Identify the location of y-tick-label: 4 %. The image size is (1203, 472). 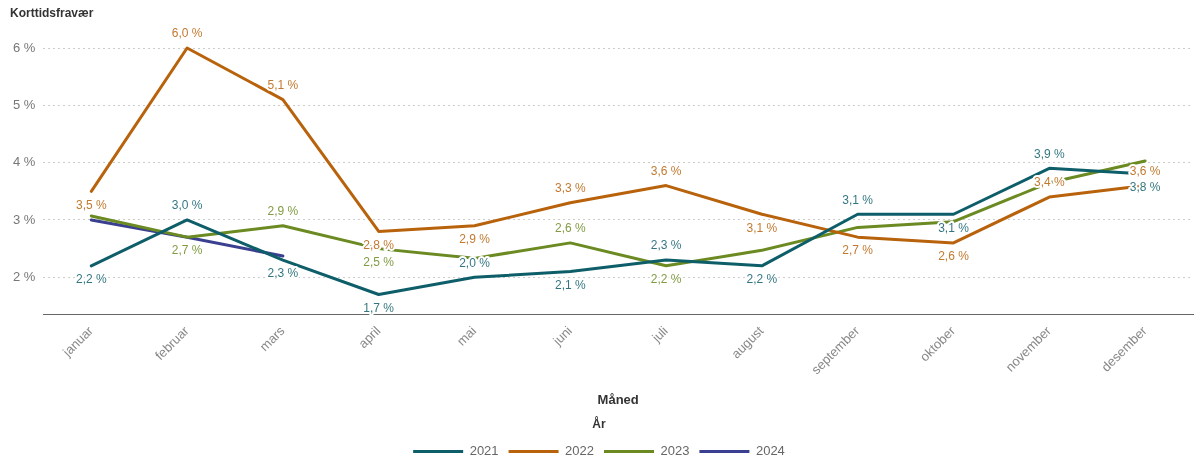
(24, 162).